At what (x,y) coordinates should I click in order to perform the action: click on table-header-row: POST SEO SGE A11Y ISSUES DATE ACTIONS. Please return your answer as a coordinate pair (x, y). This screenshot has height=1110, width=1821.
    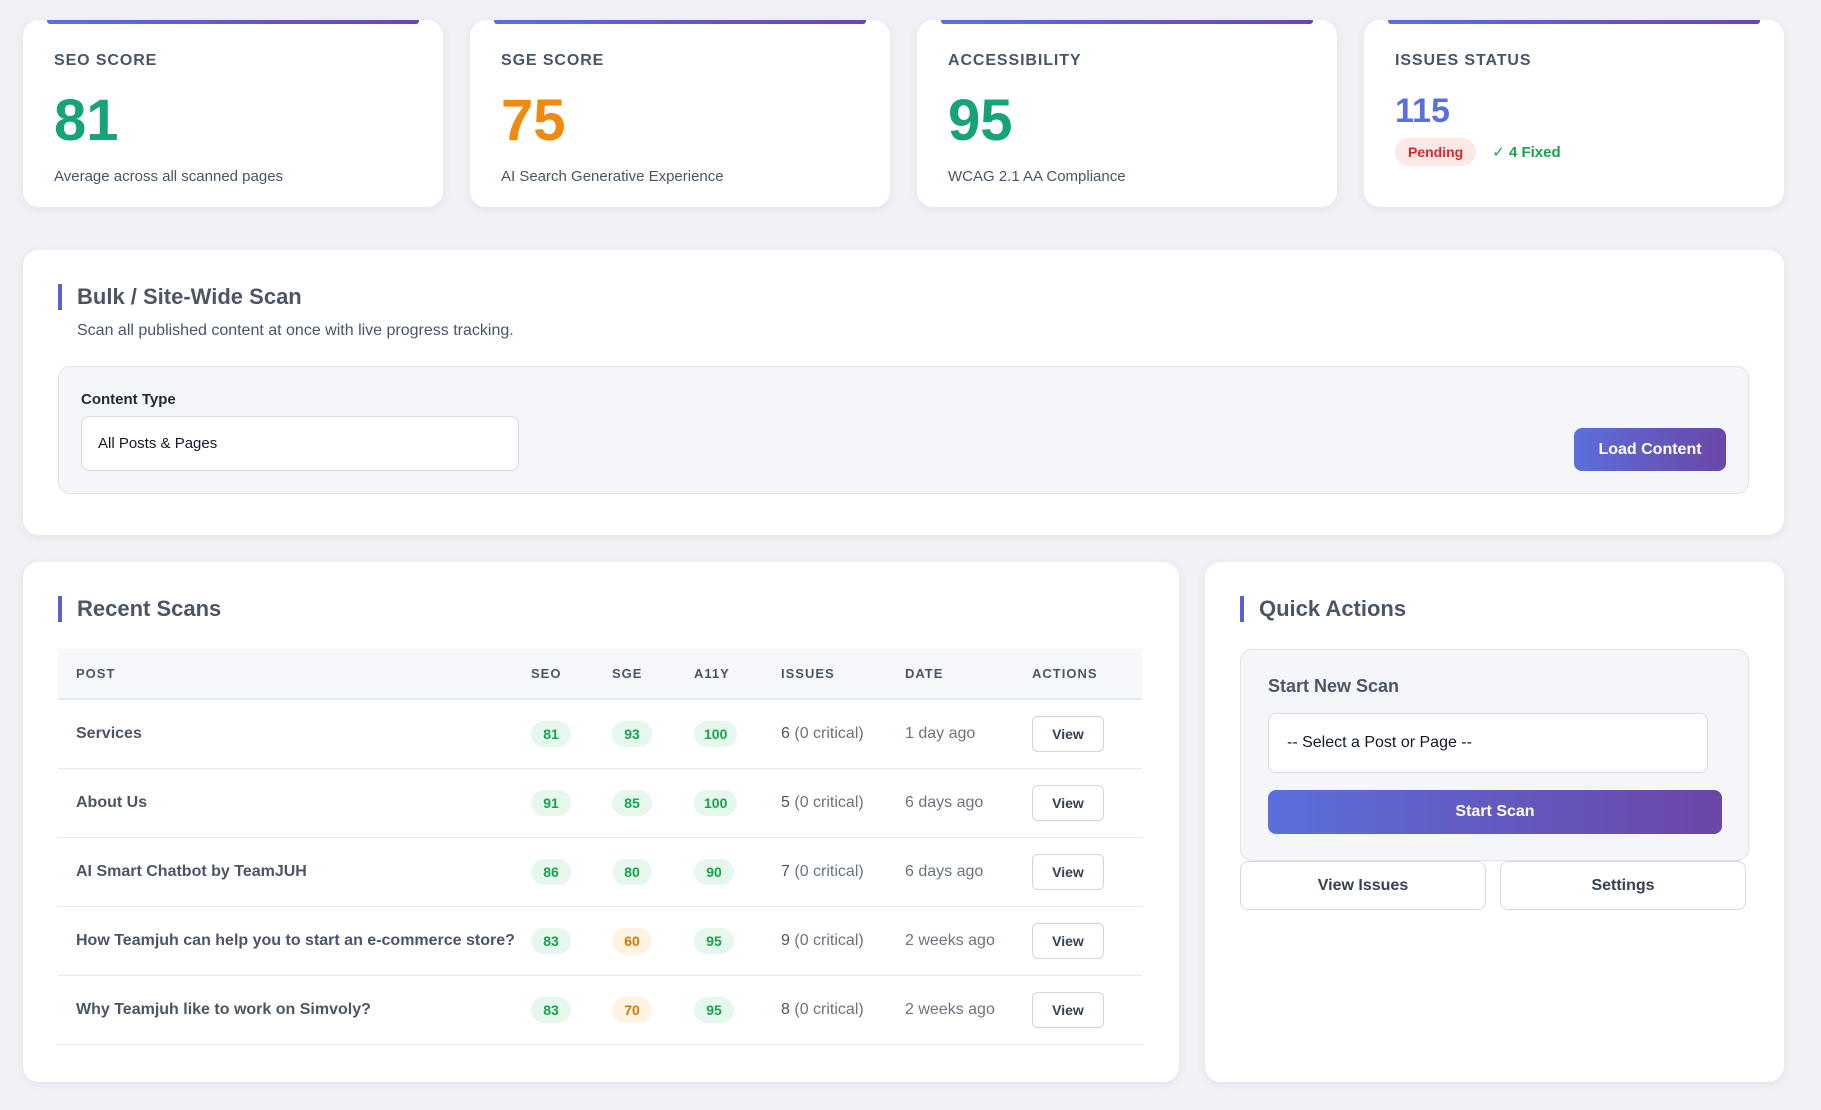
    Looking at the image, I should click on (600, 674).